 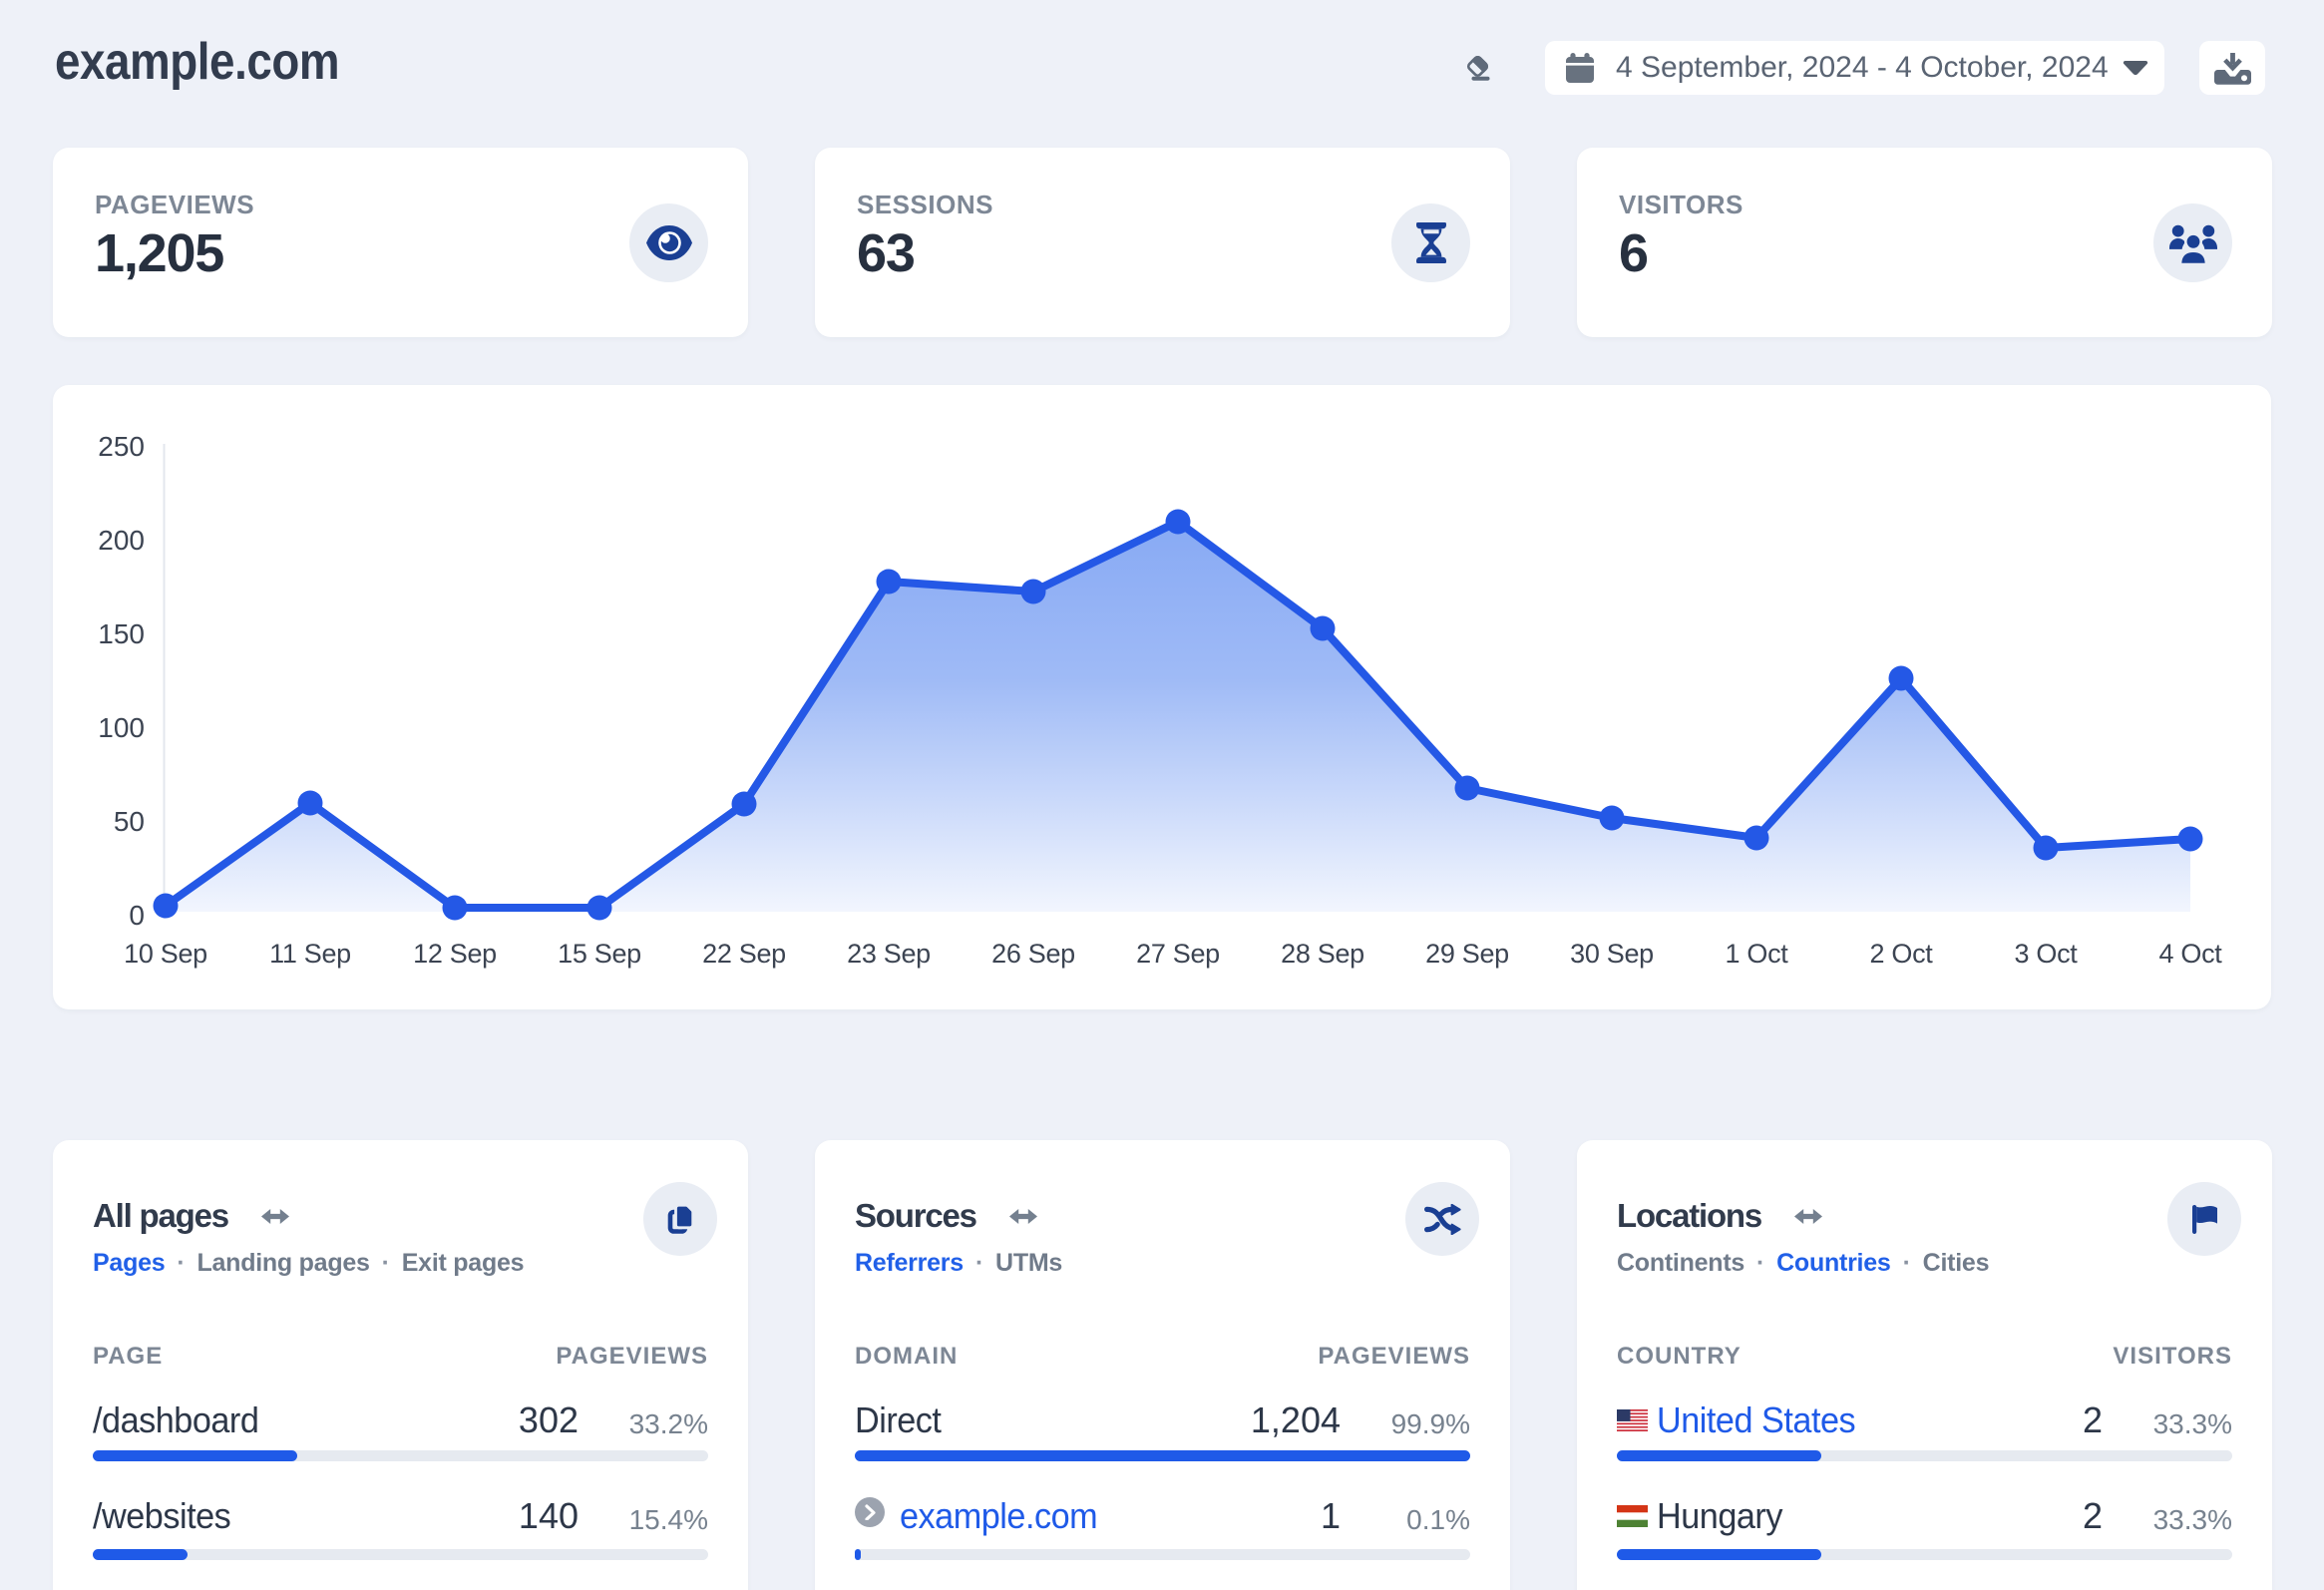 I want to click on svg-text: 22 Sep, so click(x=744, y=954).